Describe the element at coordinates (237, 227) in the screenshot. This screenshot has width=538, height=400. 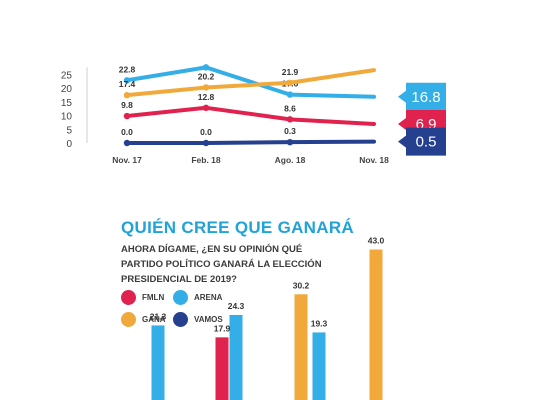
I see `section-title: QUIÉN CREE QUE GANARÁ` at that location.